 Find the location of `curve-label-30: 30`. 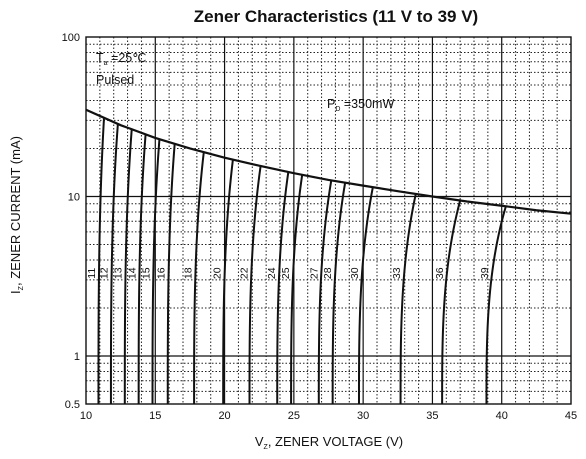

curve-label-30: 30 is located at coordinates (355, 273).